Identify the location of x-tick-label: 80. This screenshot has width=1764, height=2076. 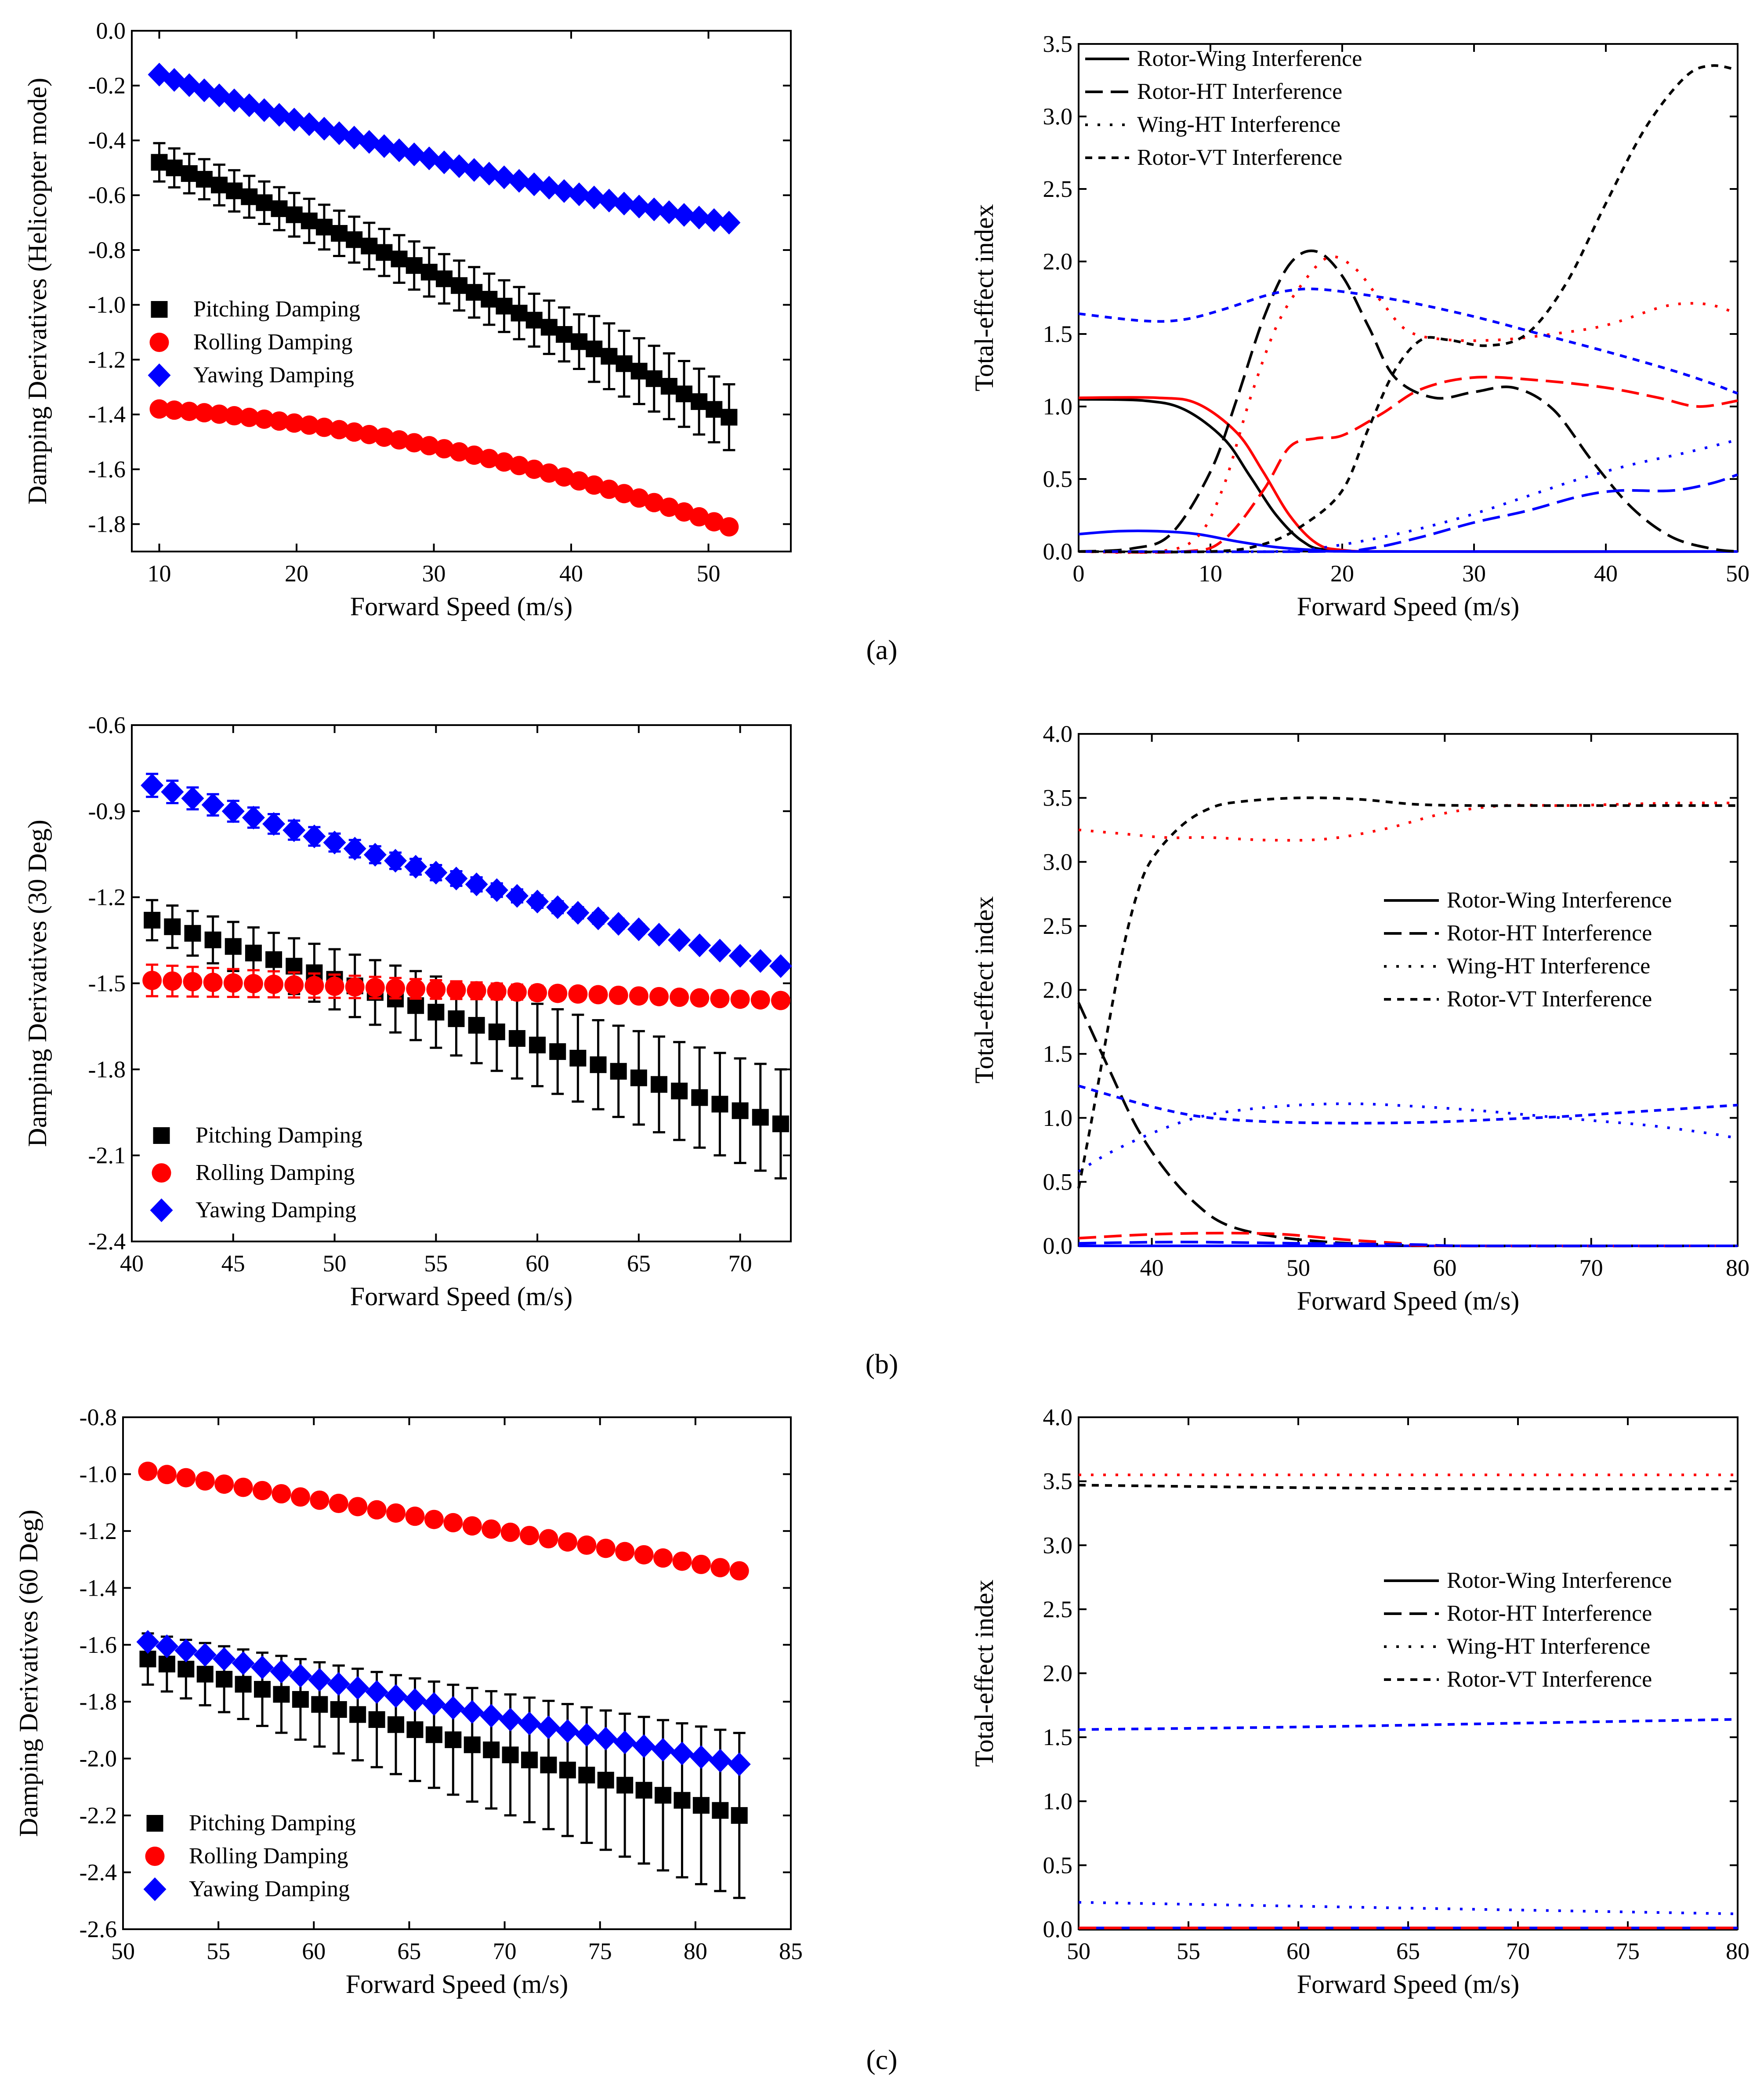
(1738, 1268).